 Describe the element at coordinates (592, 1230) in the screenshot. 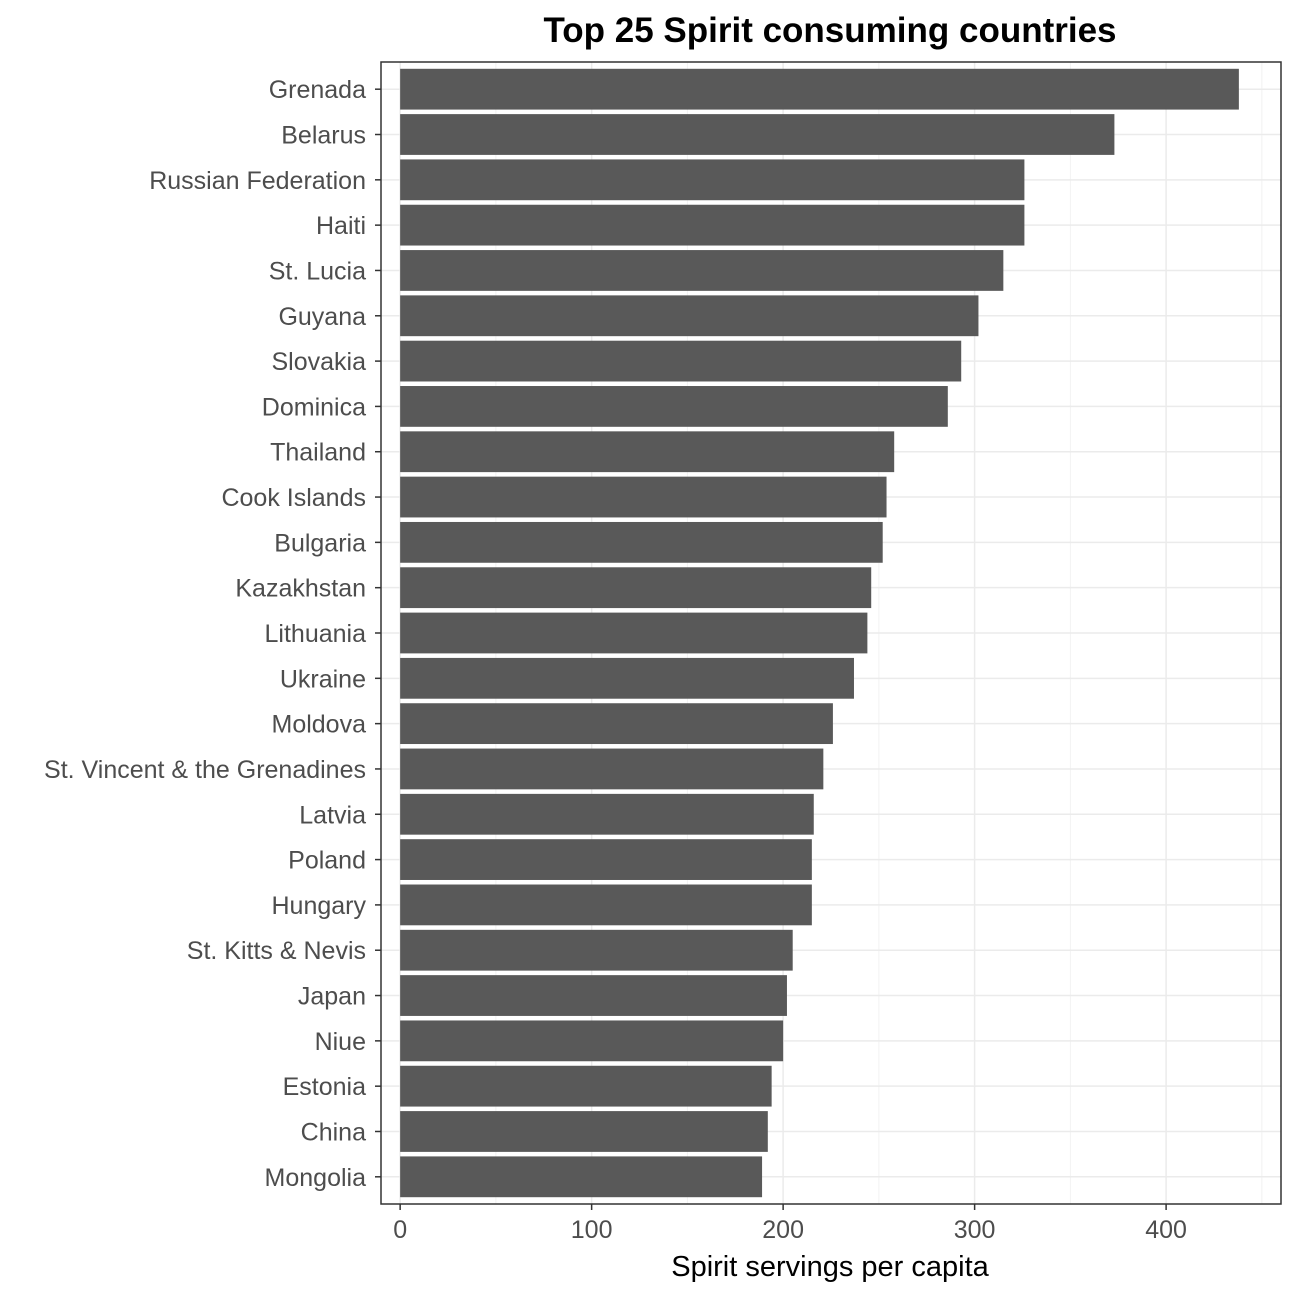

I see `x-tick-label: 100` at that location.